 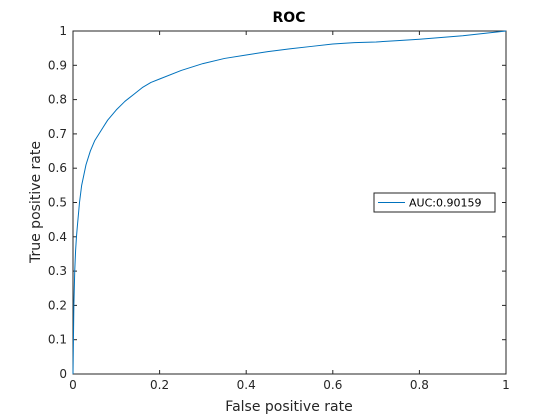 I want to click on x-tick-label: 0.4, so click(x=246, y=385).